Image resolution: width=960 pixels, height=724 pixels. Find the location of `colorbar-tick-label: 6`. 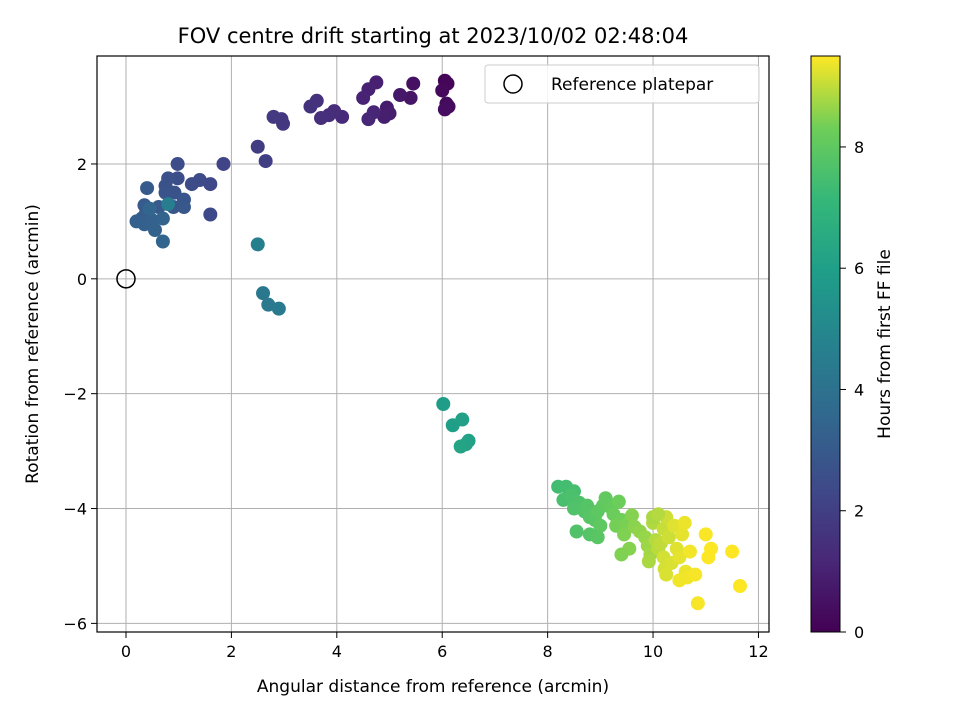

colorbar-tick-label: 6 is located at coordinates (859, 268).